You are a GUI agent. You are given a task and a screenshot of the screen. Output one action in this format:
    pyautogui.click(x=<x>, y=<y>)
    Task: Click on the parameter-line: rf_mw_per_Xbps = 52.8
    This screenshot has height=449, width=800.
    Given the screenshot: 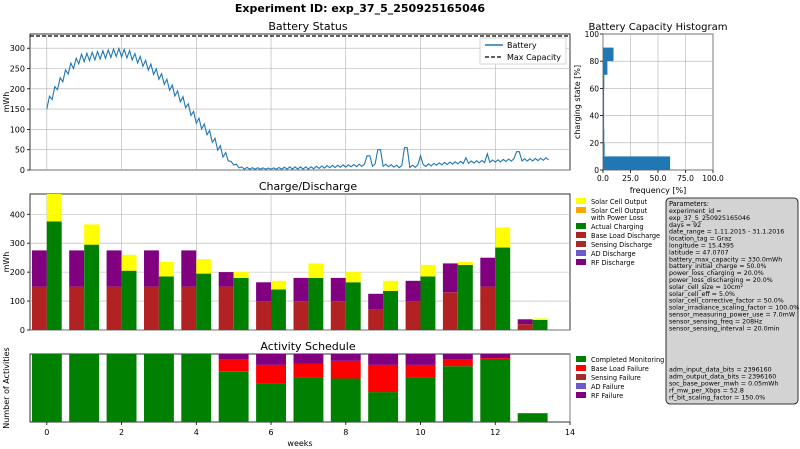 What is the action you would take?
    pyautogui.click(x=706, y=390)
    